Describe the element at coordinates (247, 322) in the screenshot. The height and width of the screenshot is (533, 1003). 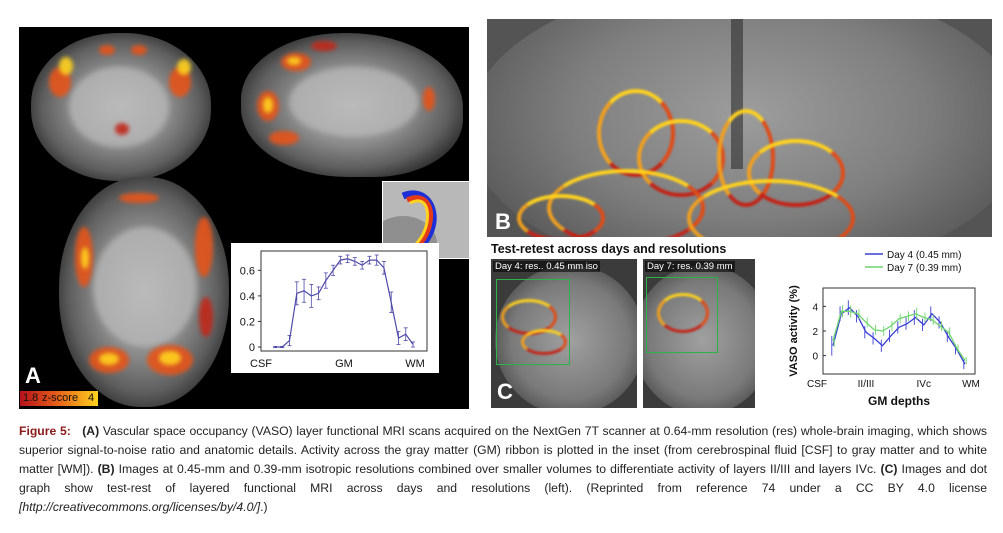
I see `graph-a-ytick-label: 0.2` at that location.